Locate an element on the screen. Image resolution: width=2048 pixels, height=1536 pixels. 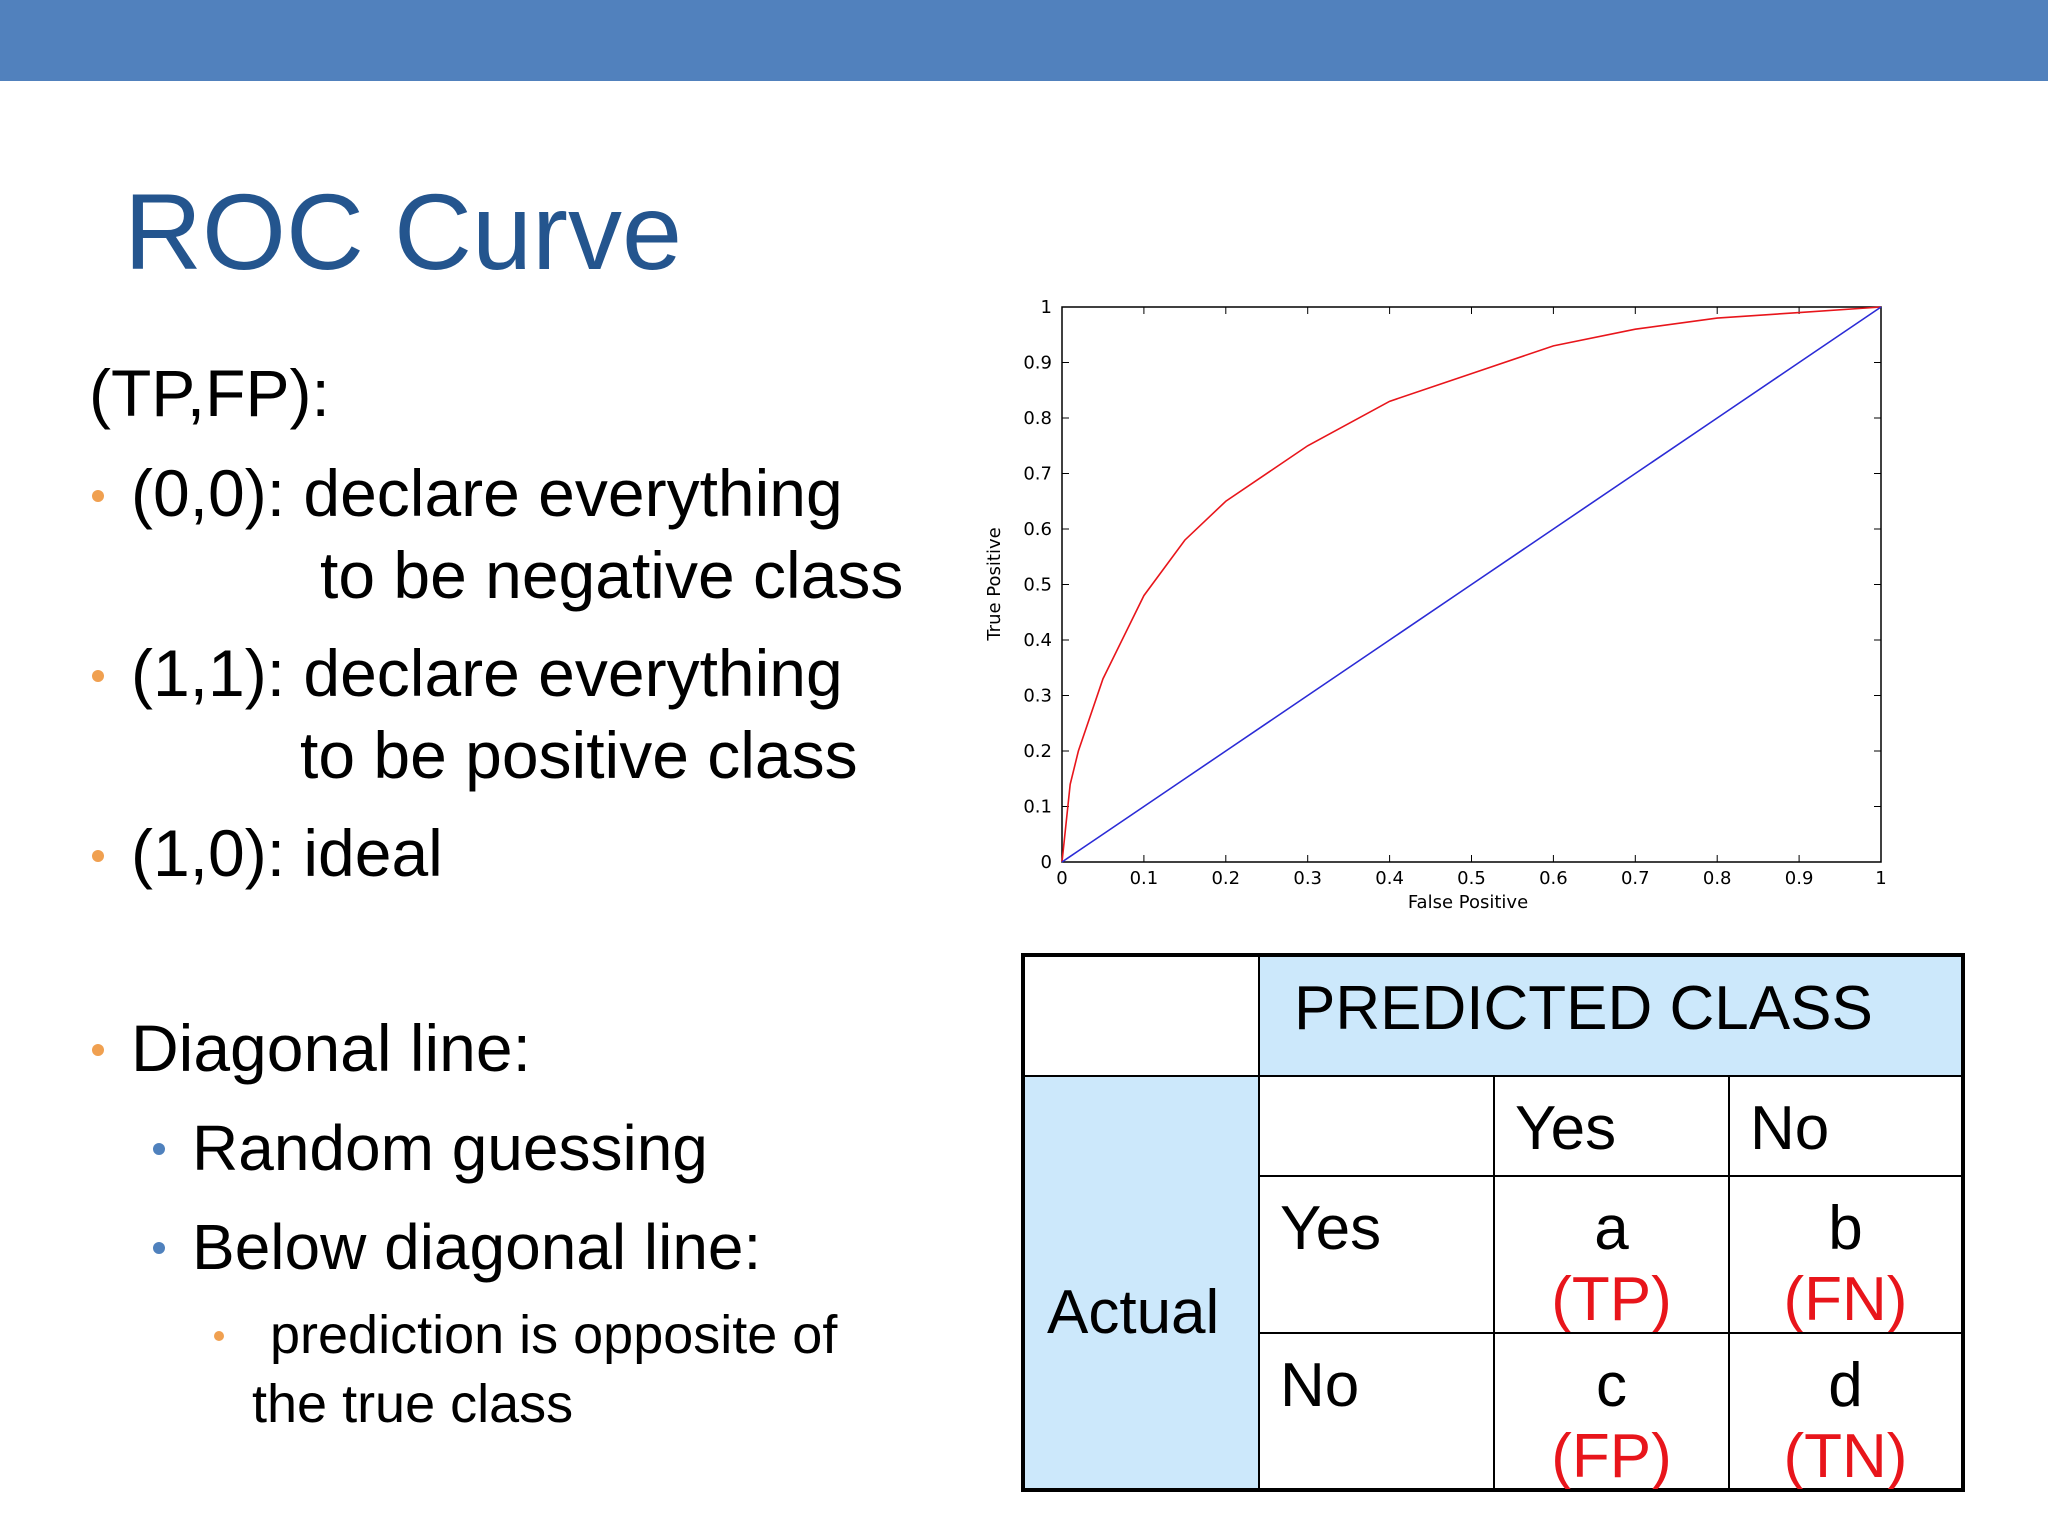
y-tick-label: 0.5 is located at coordinates (1037, 585).